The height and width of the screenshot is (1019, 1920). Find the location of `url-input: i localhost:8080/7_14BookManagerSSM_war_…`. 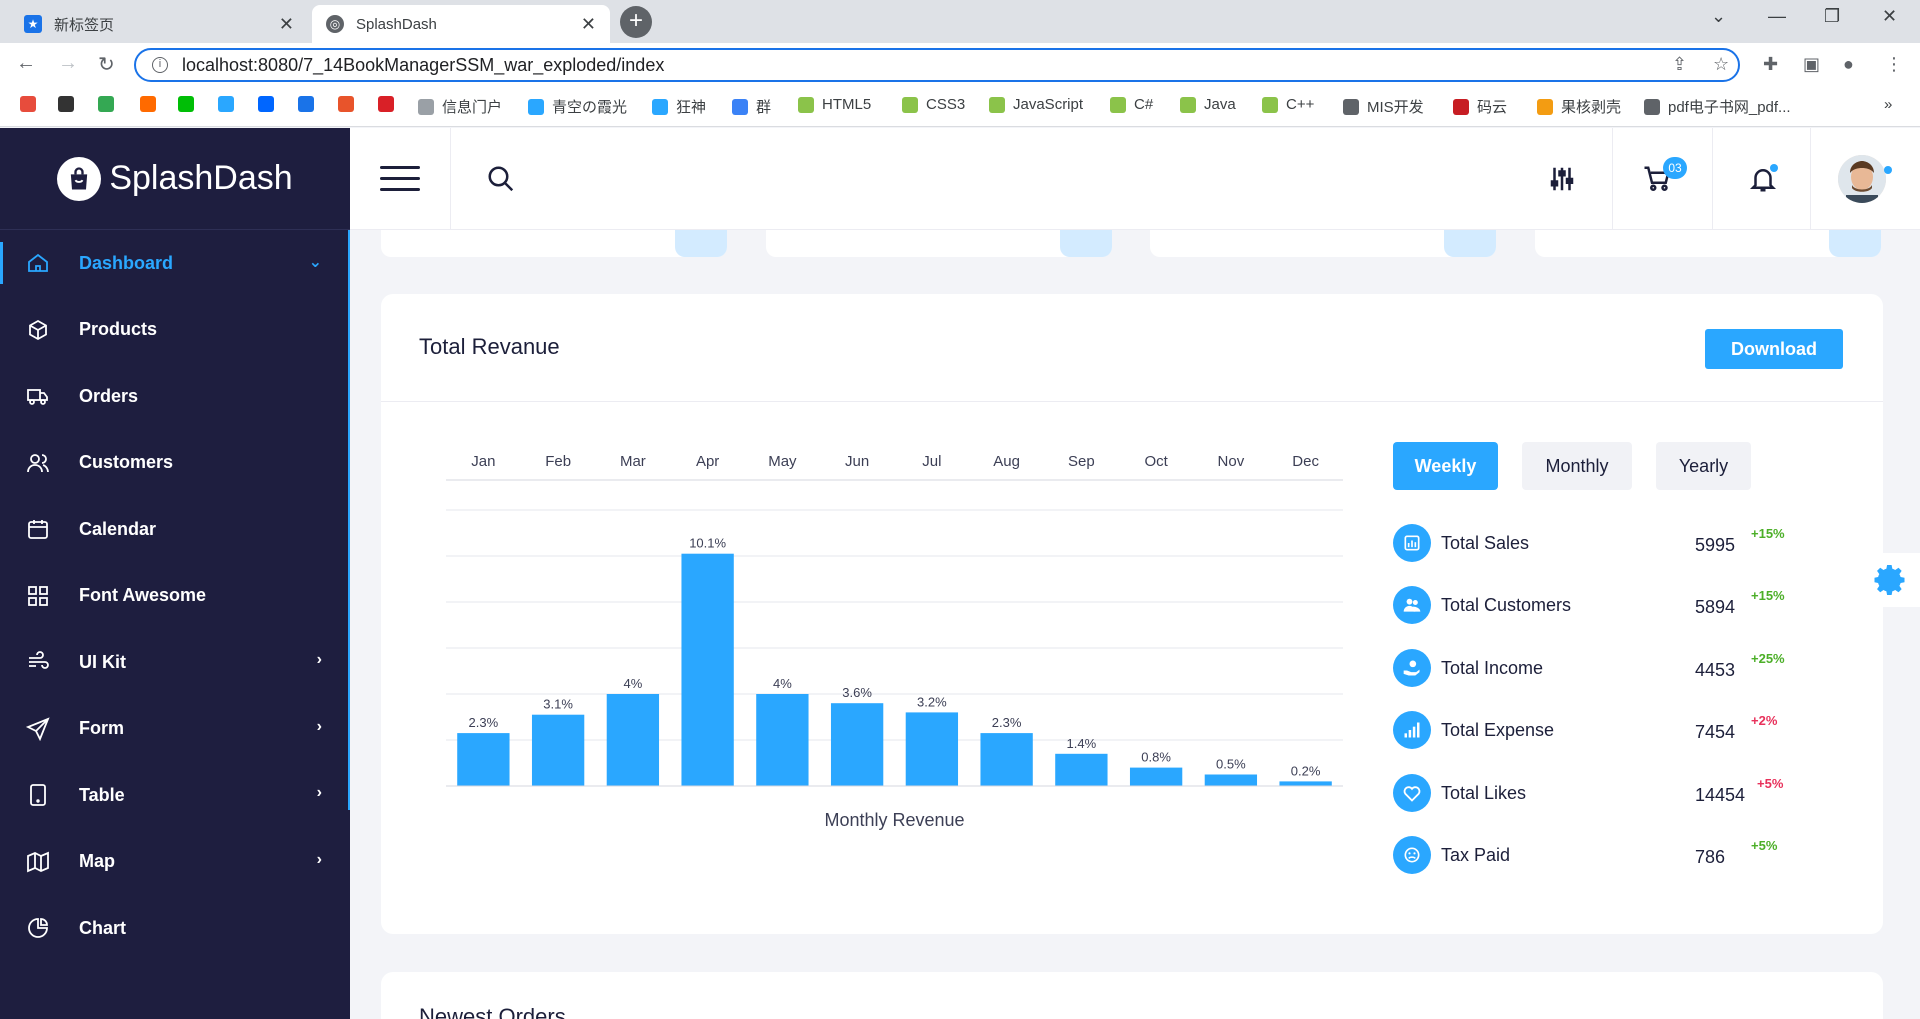

url-input: i localhost:8080/7_14BookManagerSSM_war_… is located at coordinates (937, 65).